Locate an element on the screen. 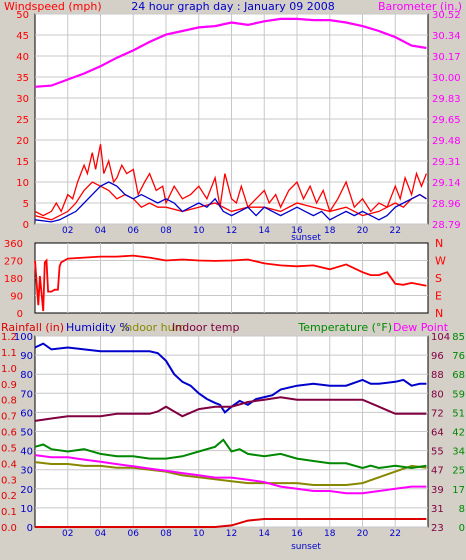  temperature-tick-label: 47 is located at coordinates (437, 471).